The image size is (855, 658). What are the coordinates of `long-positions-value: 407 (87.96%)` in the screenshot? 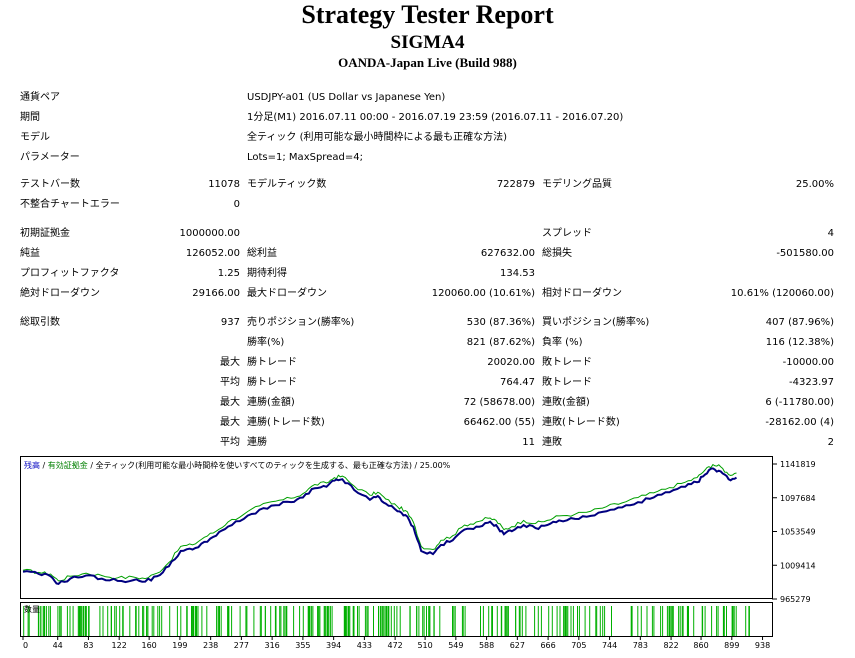 It's located at (799, 322).